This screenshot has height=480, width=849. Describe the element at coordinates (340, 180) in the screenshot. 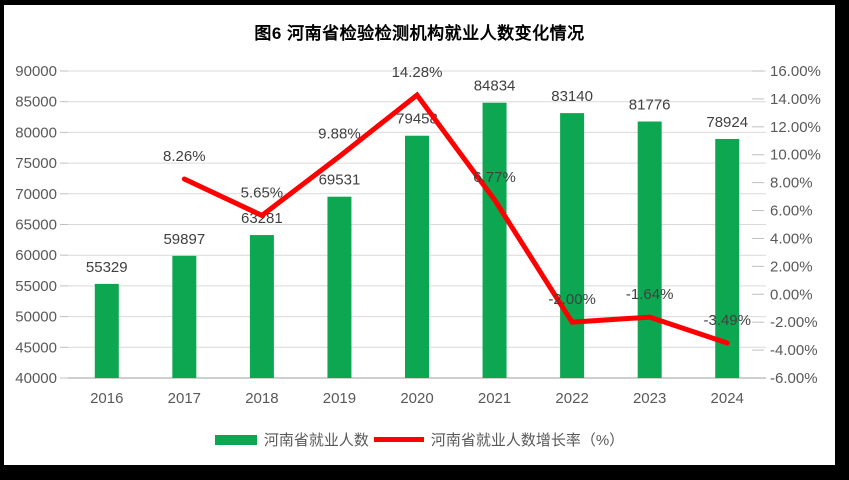

I see `bar-value-label: 69531` at that location.